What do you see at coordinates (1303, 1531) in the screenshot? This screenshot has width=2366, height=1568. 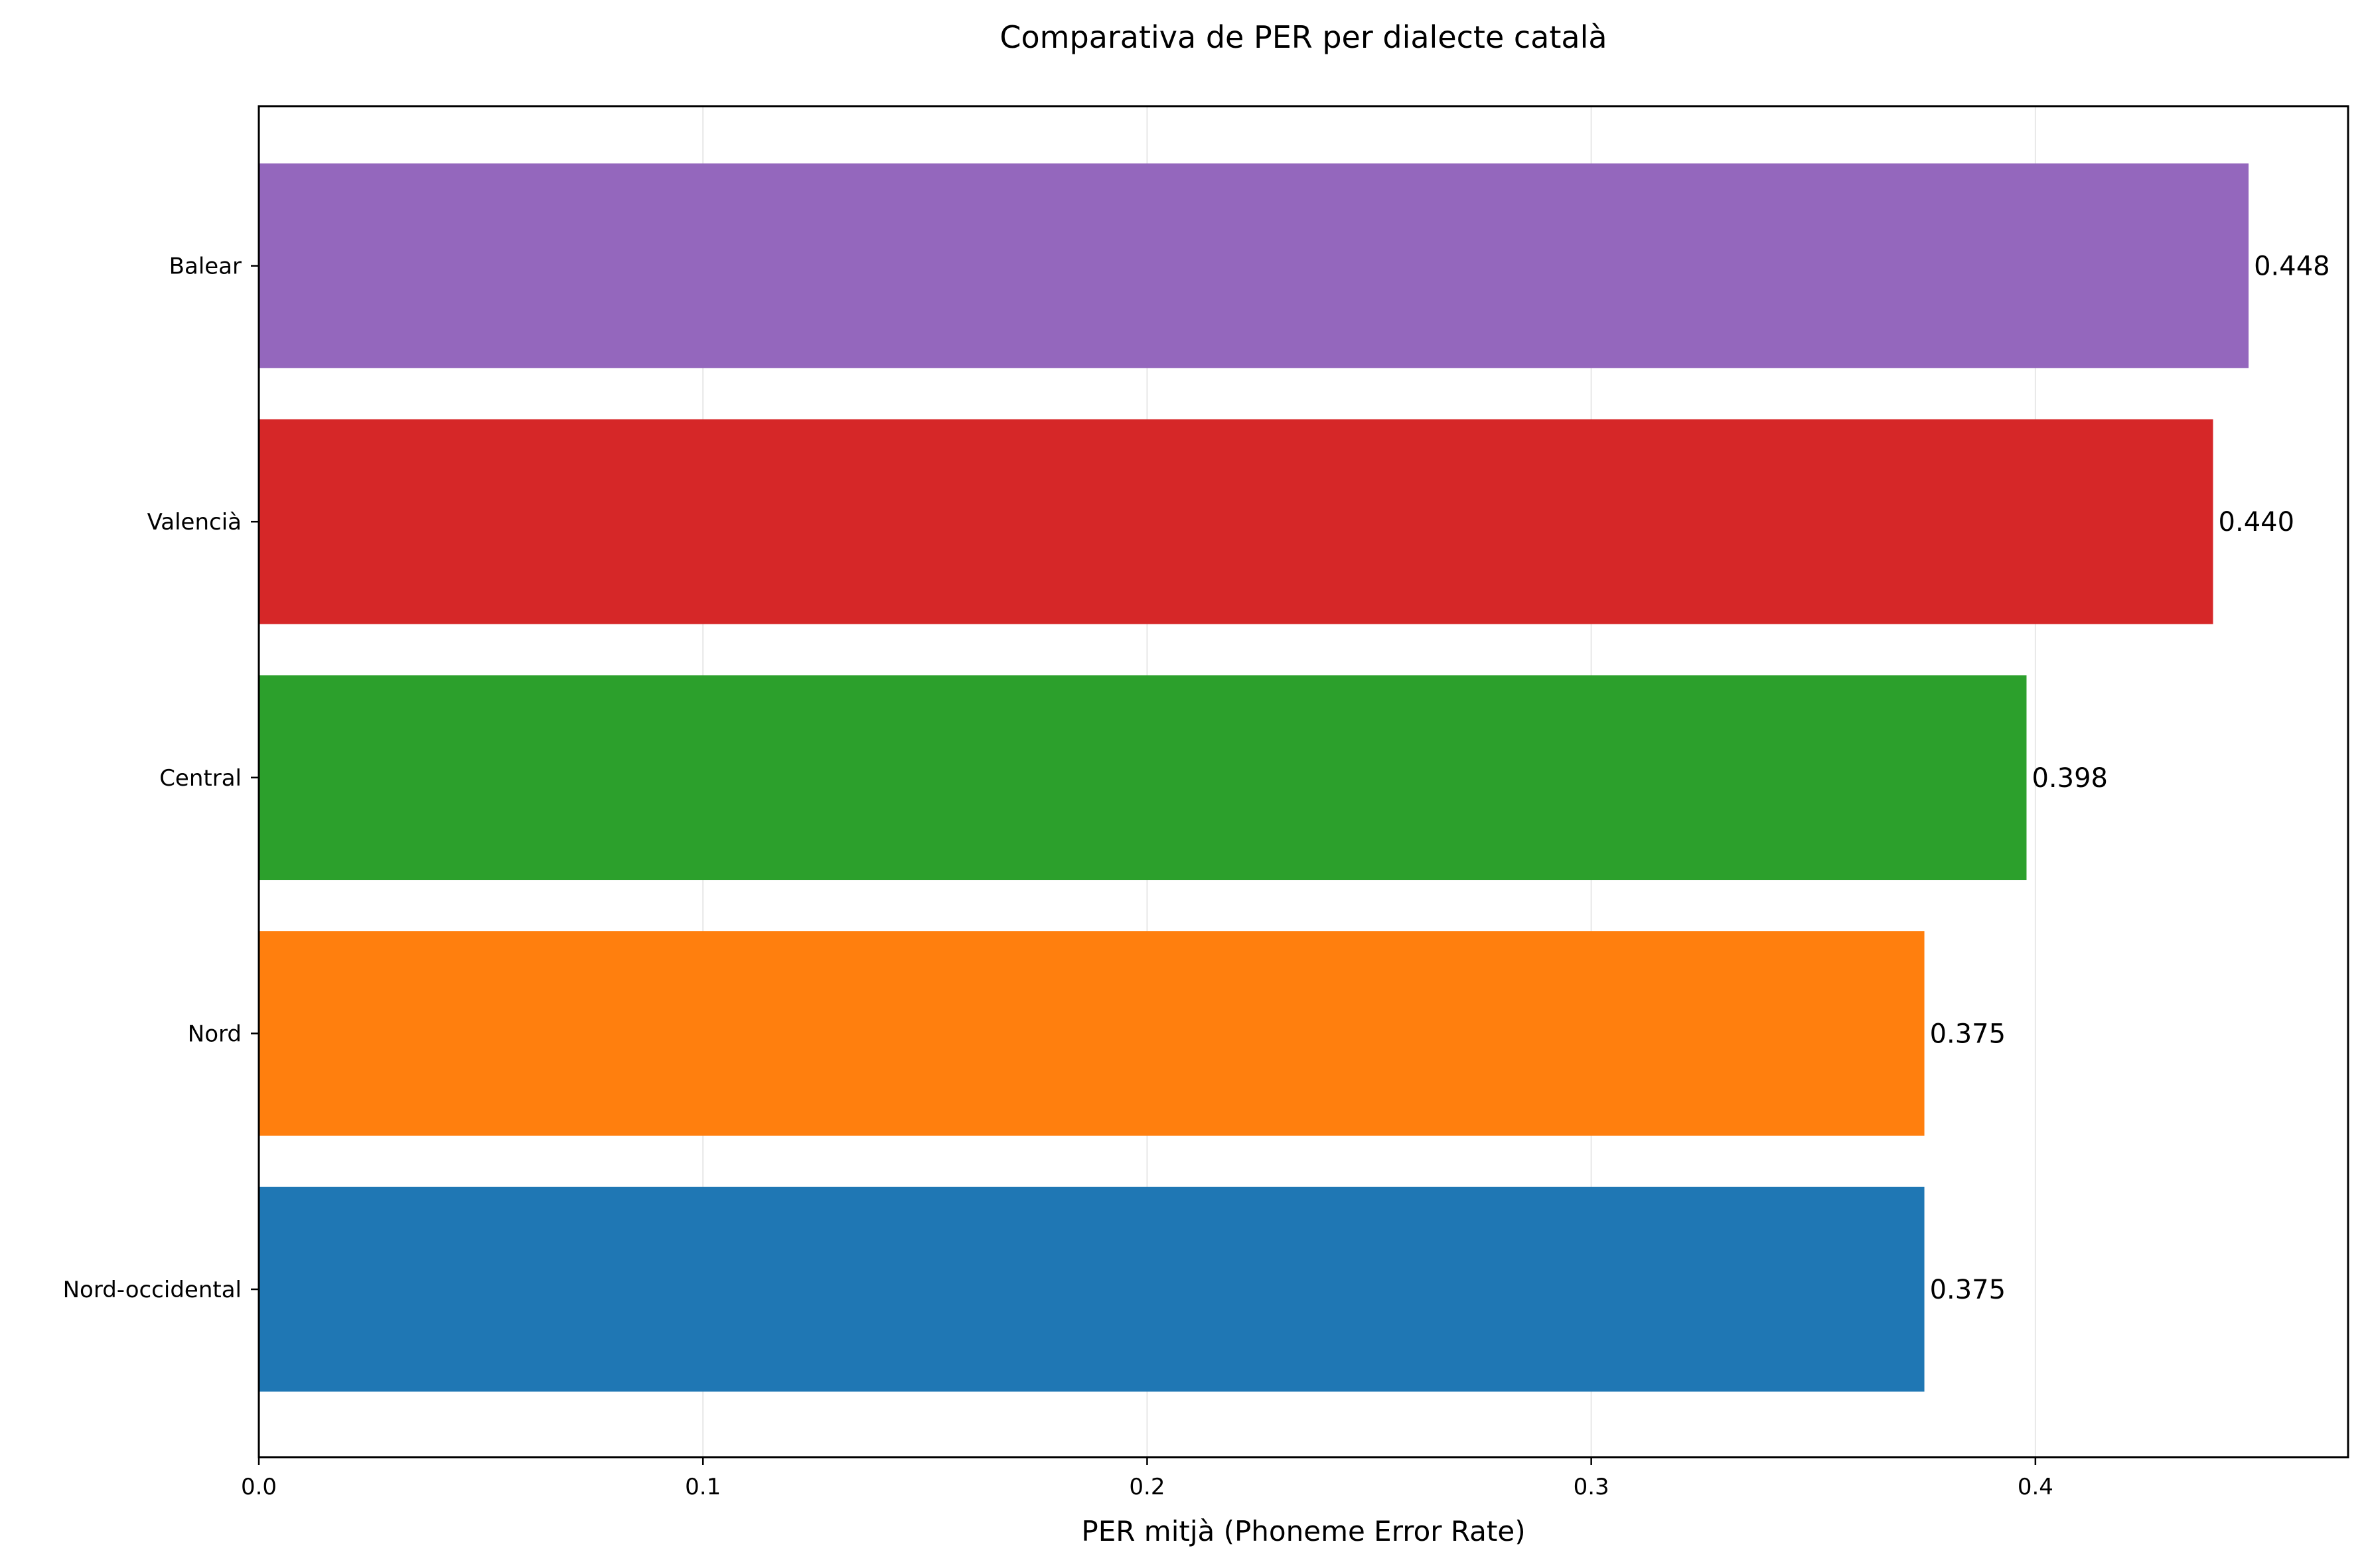 I see `x-axis-label: PER mitjà (Phoneme Error Rate)` at bounding box center [1303, 1531].